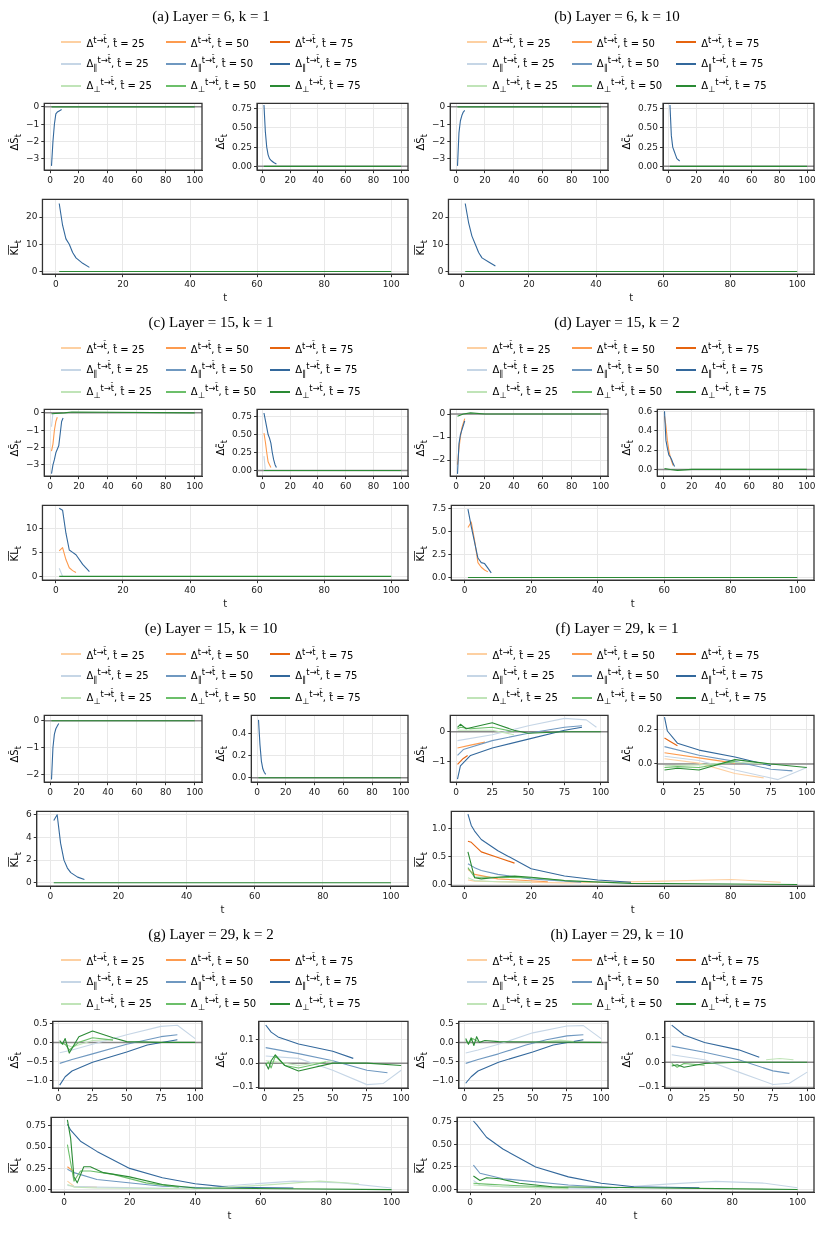 The height and width of the screenshot is (1254, 828). What do you see at coordinates (28, 836) in the screenshot?
I see `y-tick-label: 4` at bounding box center [28, 836].